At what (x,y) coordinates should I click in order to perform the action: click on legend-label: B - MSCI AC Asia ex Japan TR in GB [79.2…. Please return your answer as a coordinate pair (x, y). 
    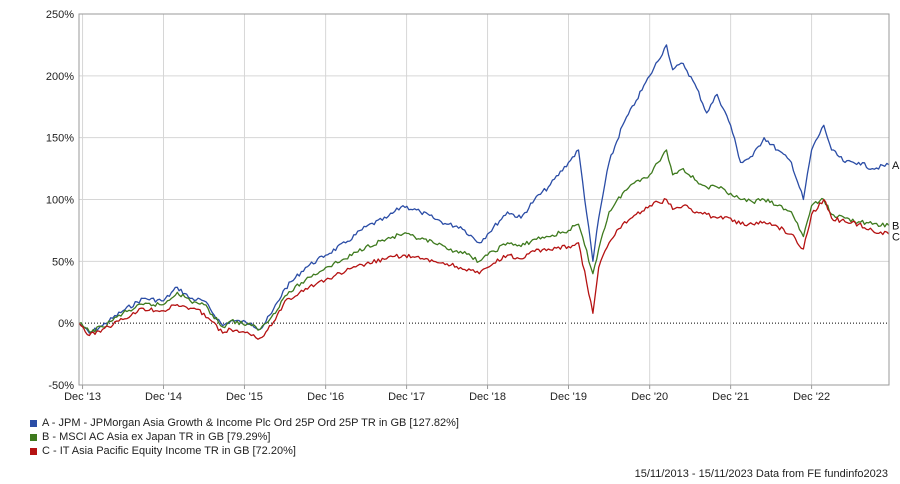
    Looking at the image, I should click on (156, 437).